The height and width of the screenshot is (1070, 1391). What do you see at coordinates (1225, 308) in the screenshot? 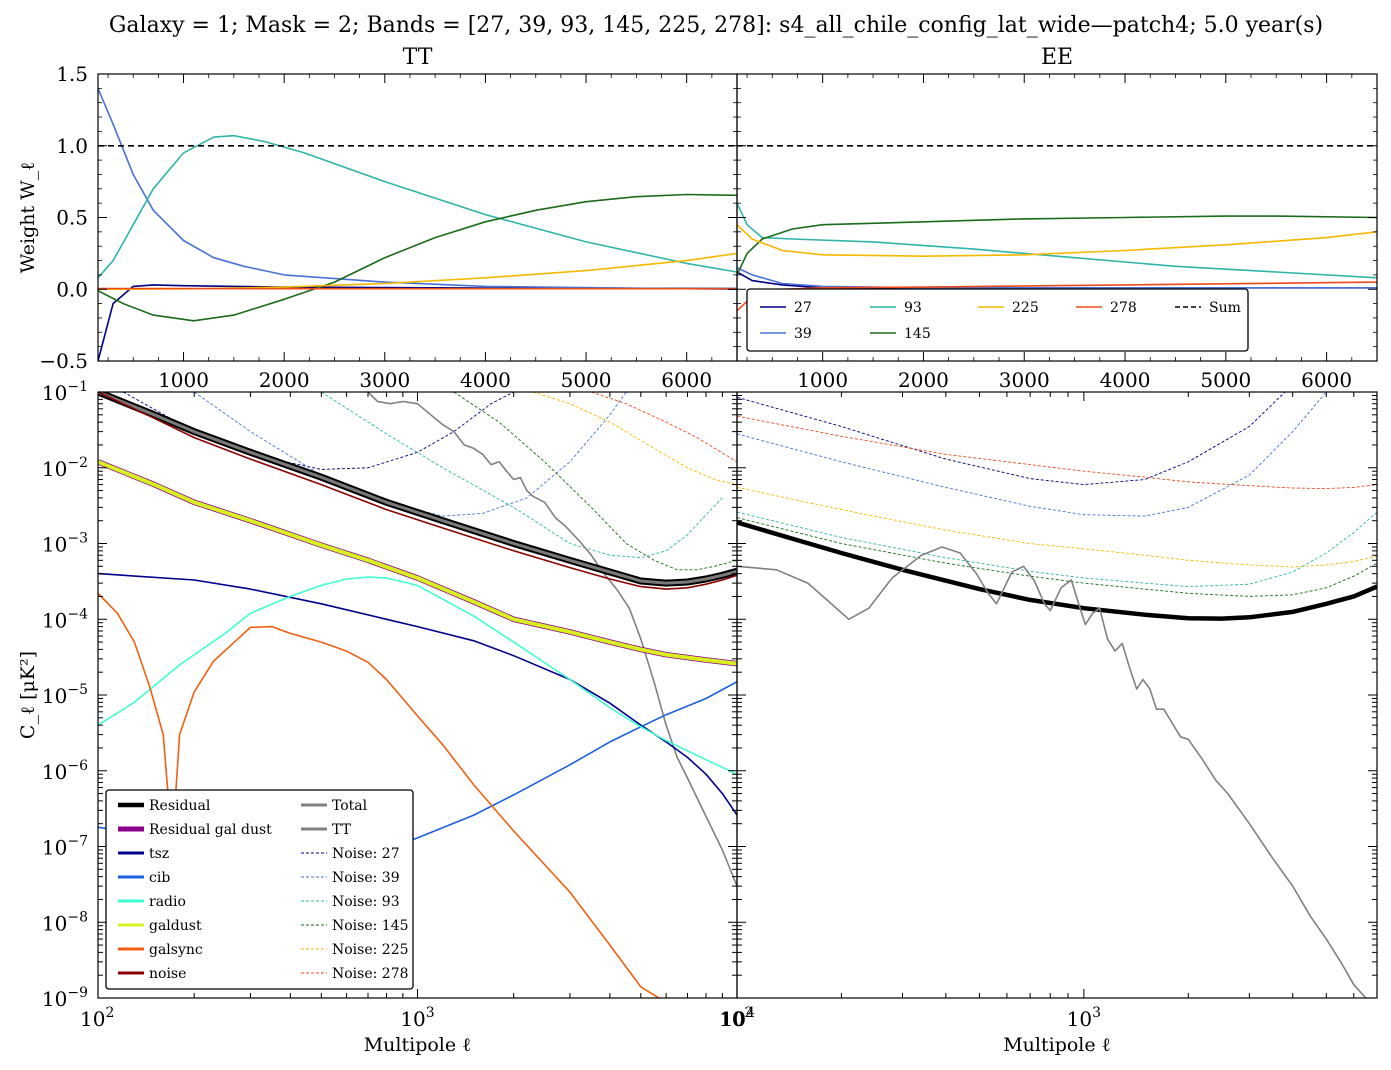
I see `legend-label-sum: Sum` at bounding box center [1225, 308].